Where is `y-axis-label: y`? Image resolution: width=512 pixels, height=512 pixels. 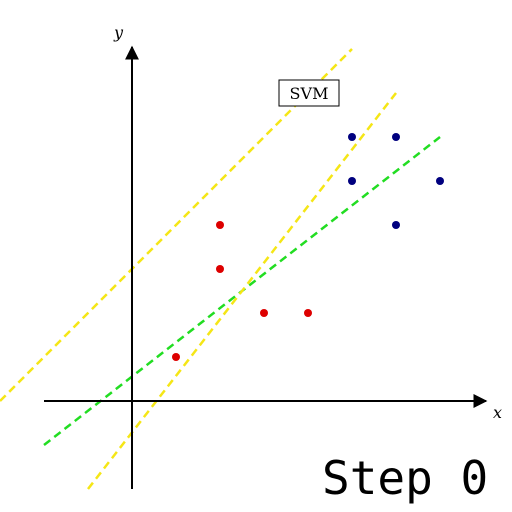 y-axis-label: y is located at coordinates (118, 32).